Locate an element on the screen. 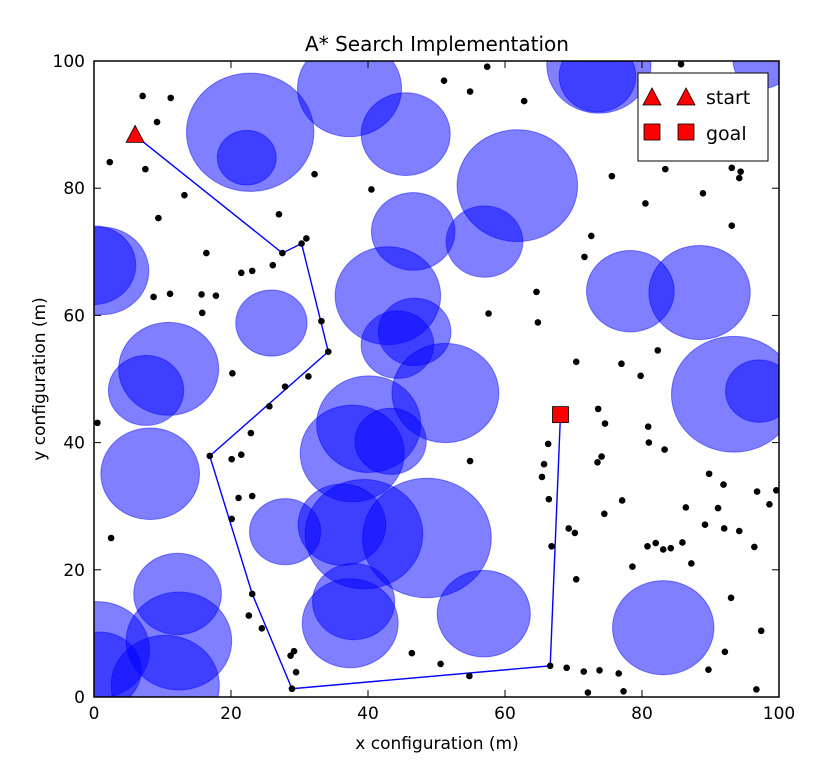 The width and height of the screenshot is (824, 776). y-tick-label: 40 is located at coordinates (74, 444).